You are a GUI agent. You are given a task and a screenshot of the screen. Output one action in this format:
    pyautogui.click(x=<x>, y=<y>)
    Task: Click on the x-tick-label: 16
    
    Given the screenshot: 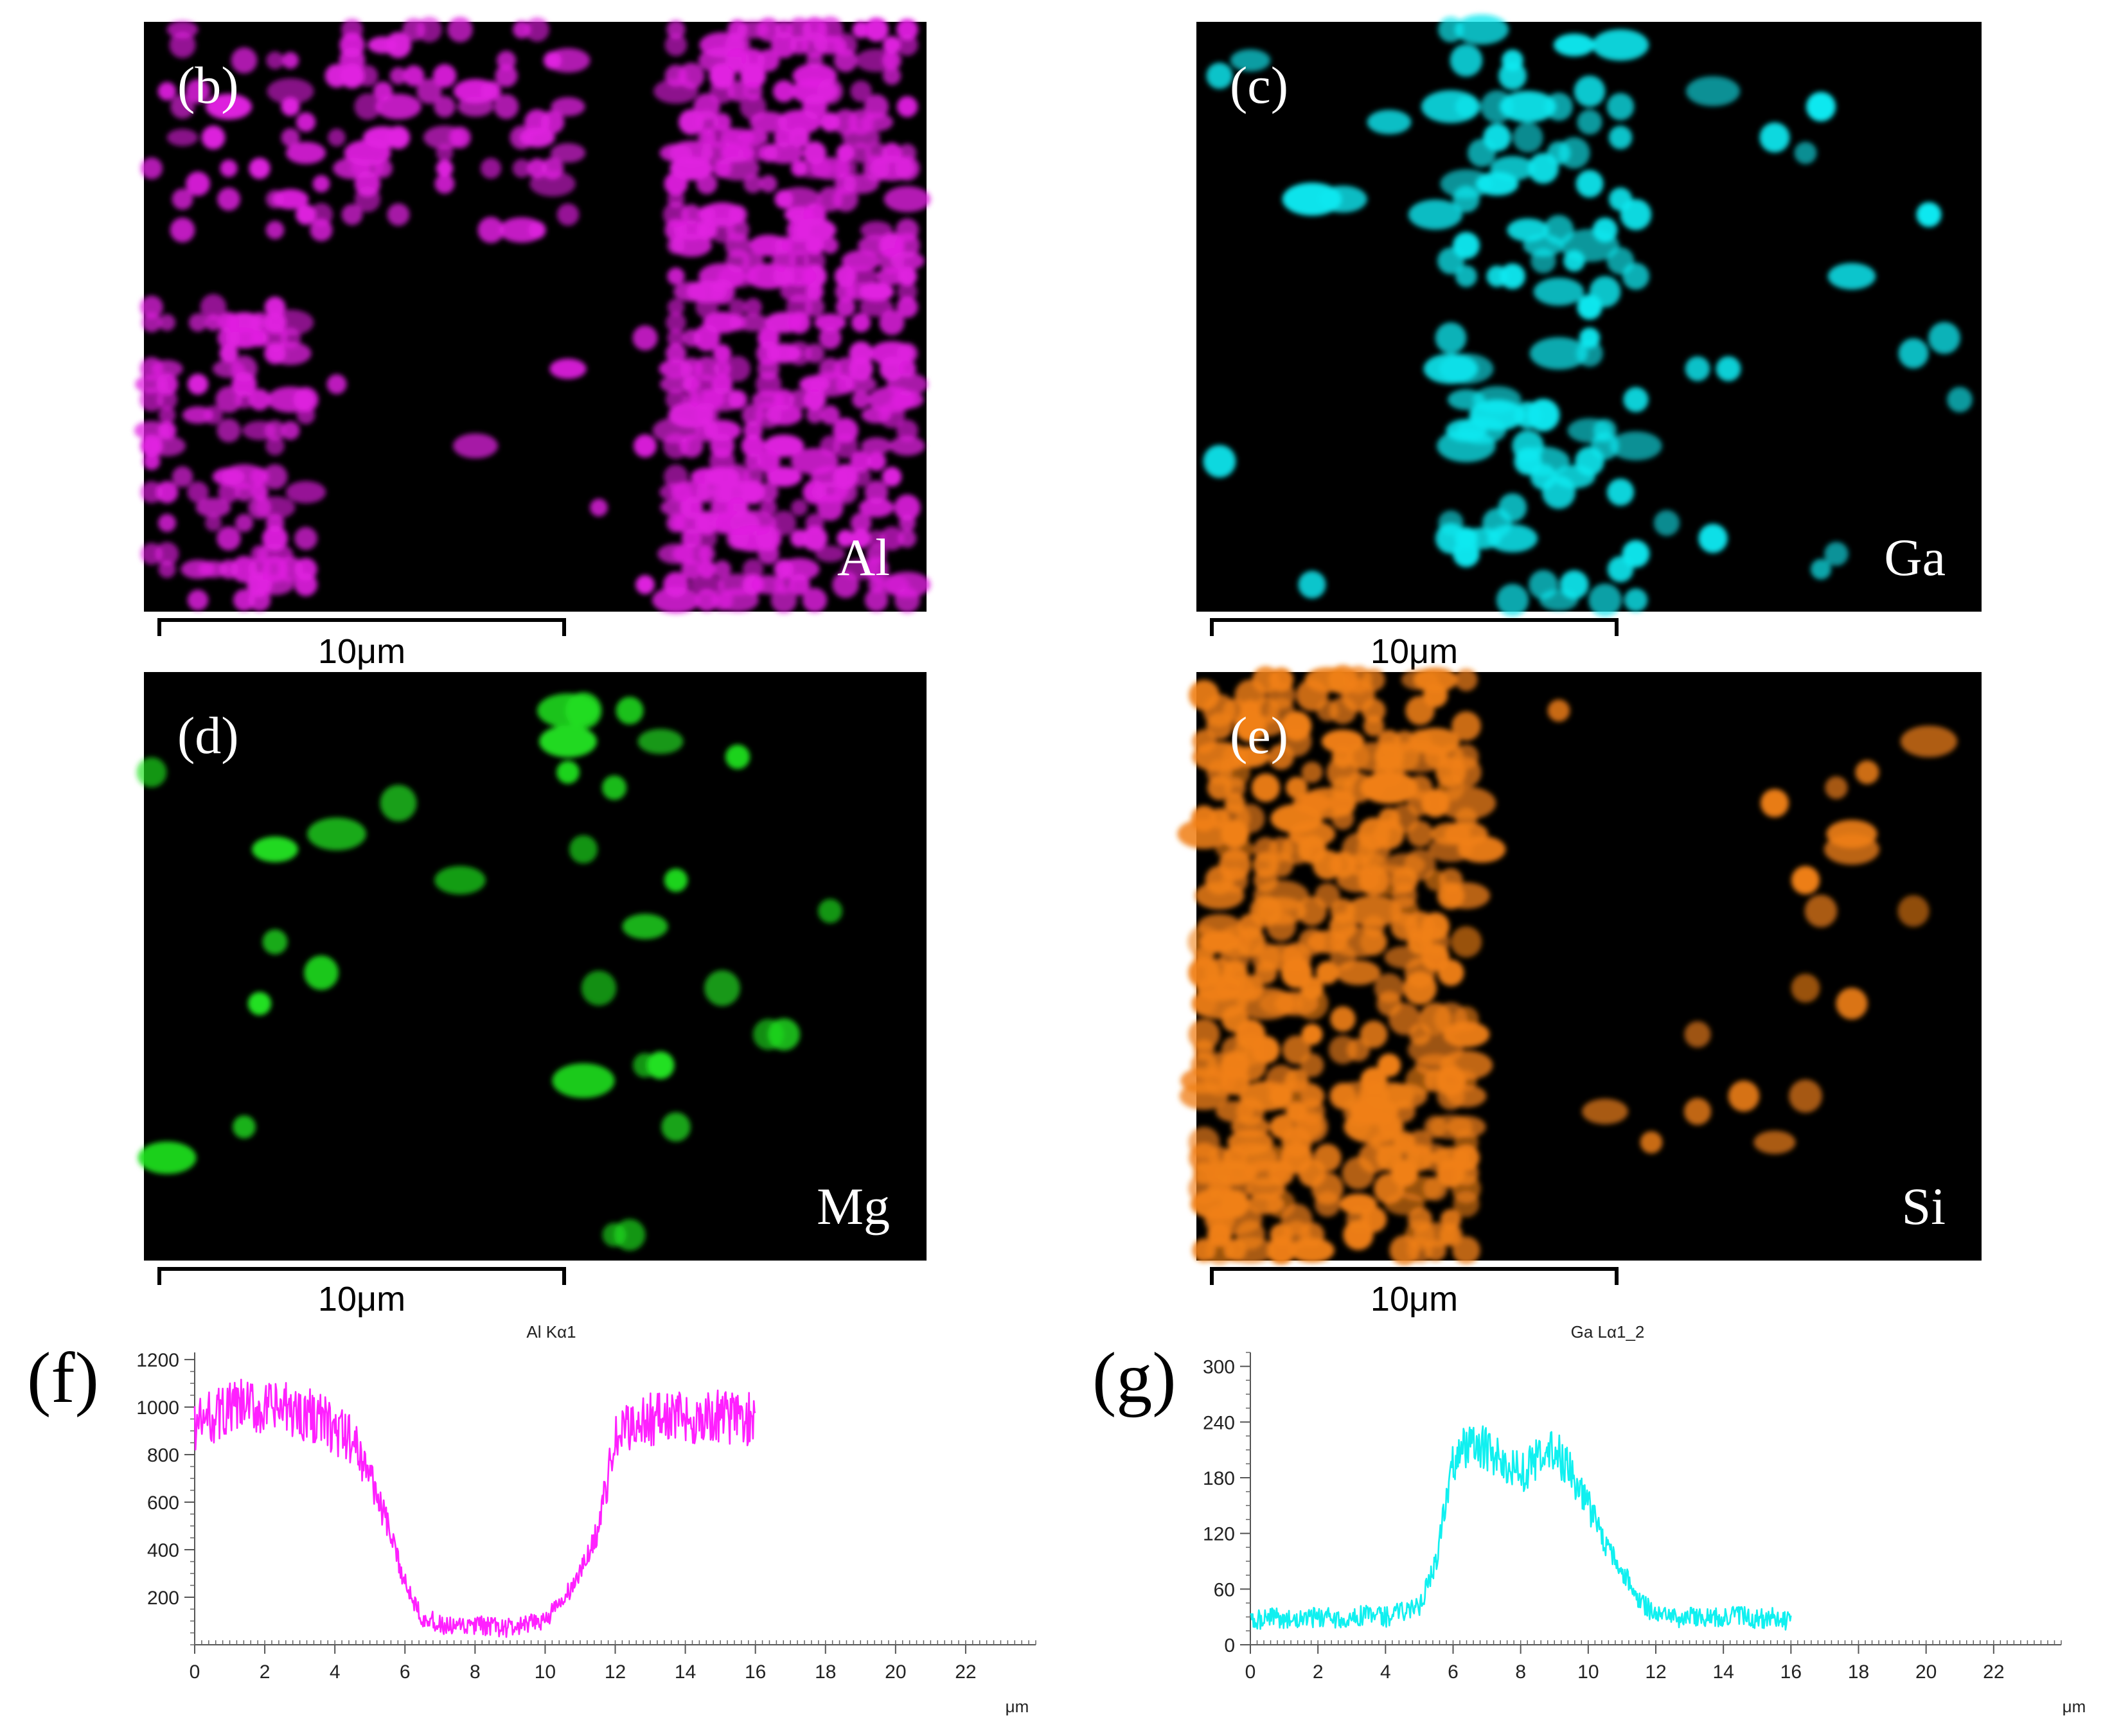 What is the action you would take?
    pyautogui.click(x=1791, y=1672)
    